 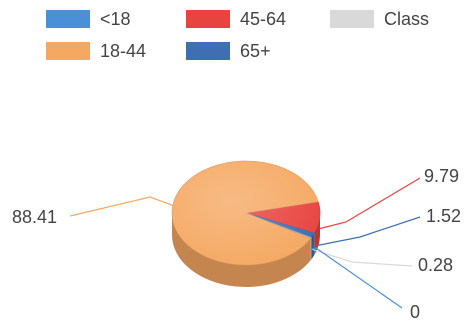 I want to click on data-label-class: 0.28, so click(x=435, y=265).